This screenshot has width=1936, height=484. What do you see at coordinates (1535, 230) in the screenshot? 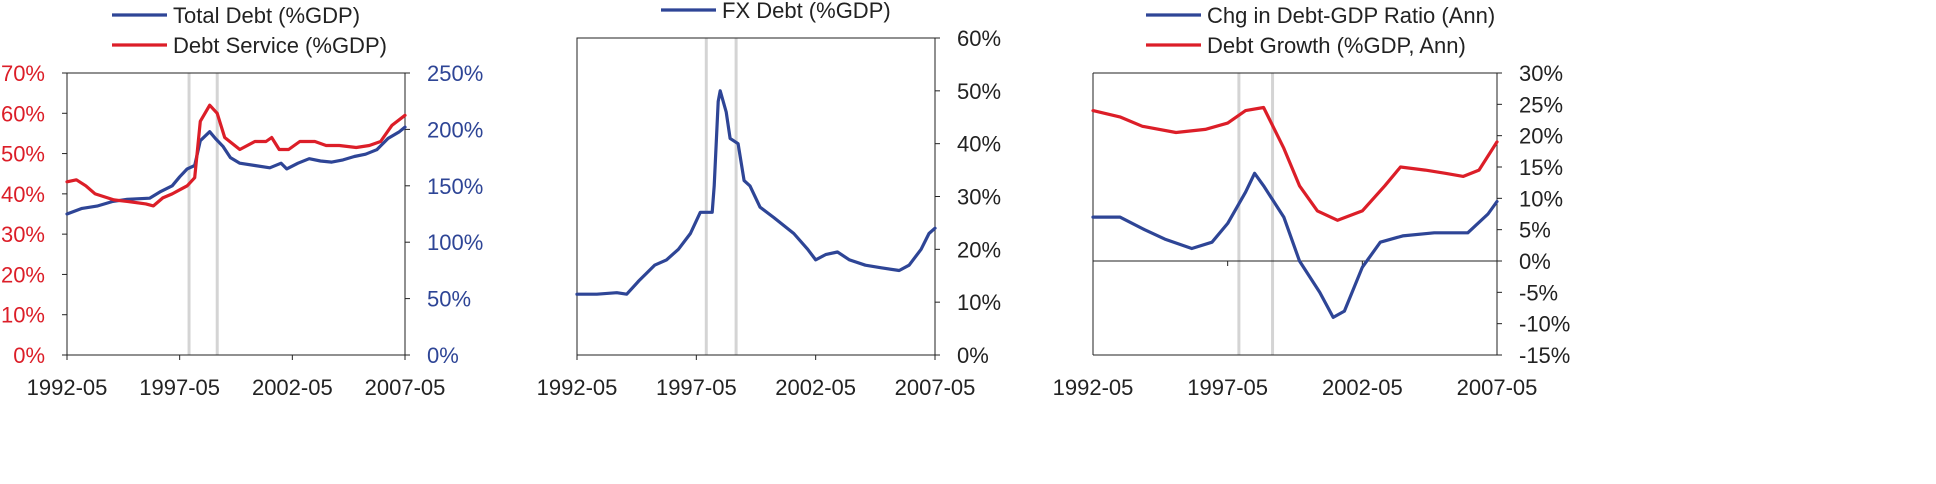
I see `right-y-tick-label: 5%` at bounding box center [1535, 230].